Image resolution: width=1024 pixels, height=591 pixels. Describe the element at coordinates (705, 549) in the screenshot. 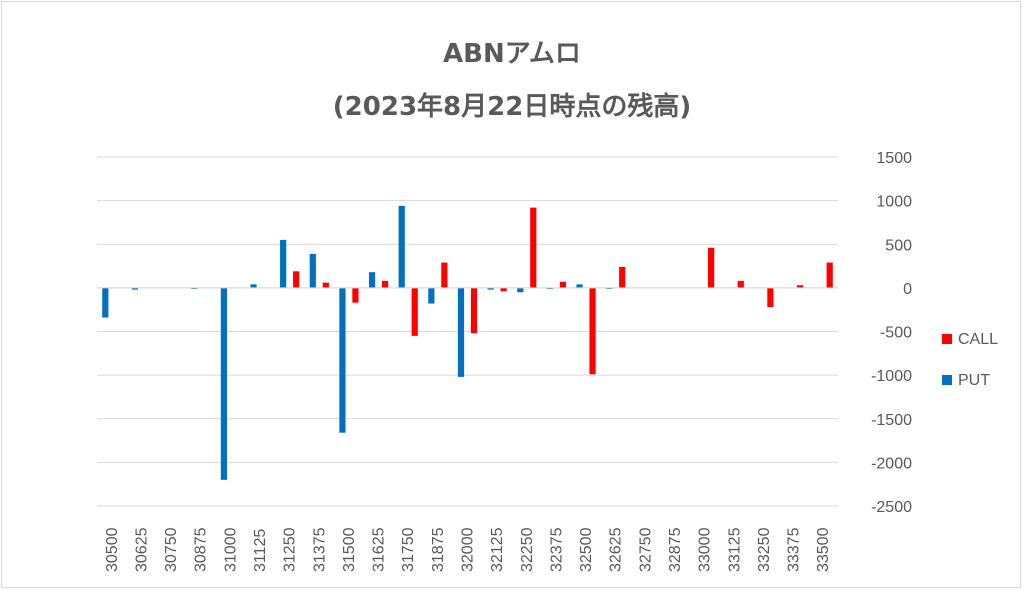

I see `x-tick-label: 33000` at that location.